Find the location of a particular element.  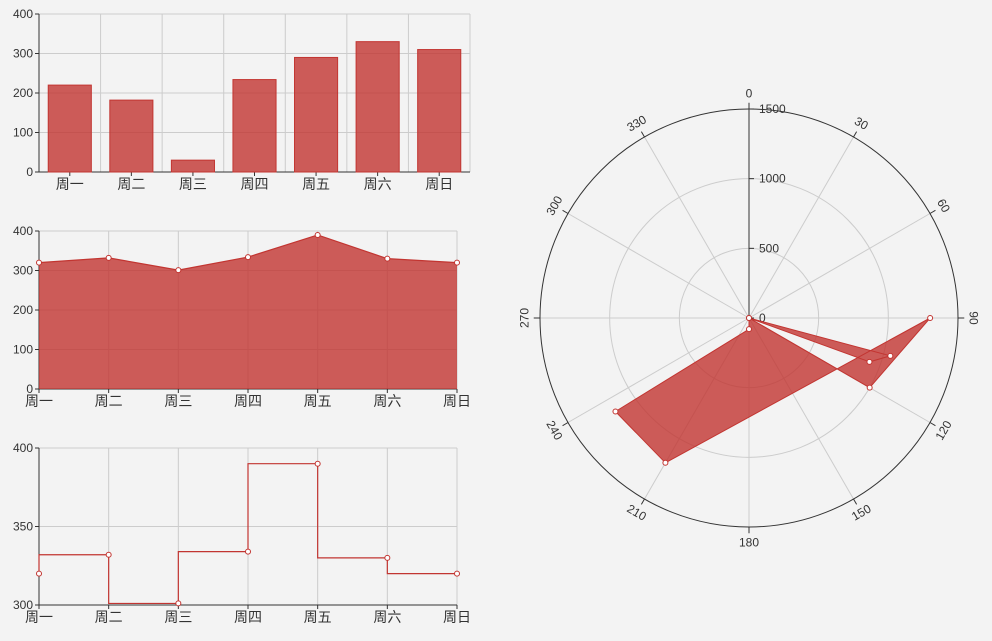

chart-2: 0 100 200 300 400 周一 周二 周三 周四 周五 周六 周日 is located at coordinates (242, 316).